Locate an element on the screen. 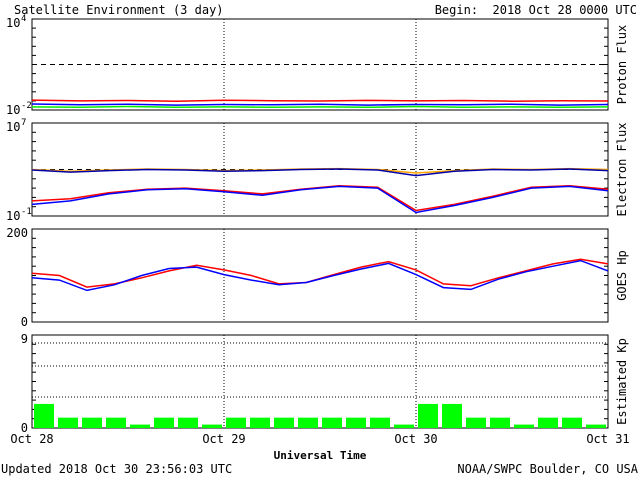 The height and width of the screenshot is (480, 640). panel-2-series-blue is located at coordinates (320, 199).